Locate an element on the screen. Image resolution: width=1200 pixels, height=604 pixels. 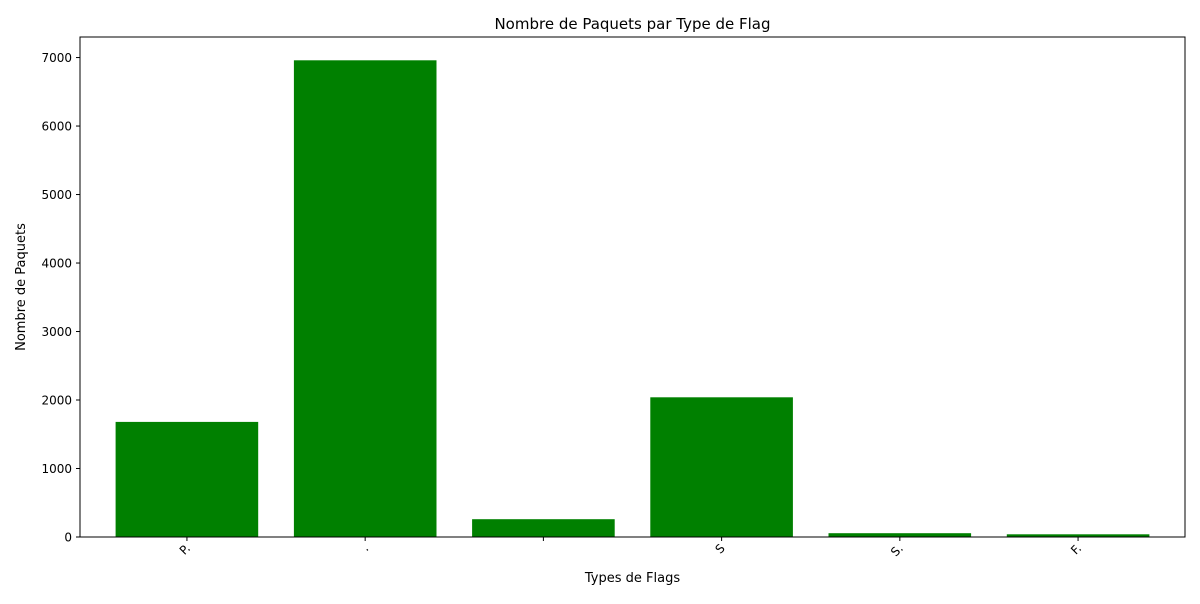
y-tick-label: 7000 is located at coordinates (56, 58).